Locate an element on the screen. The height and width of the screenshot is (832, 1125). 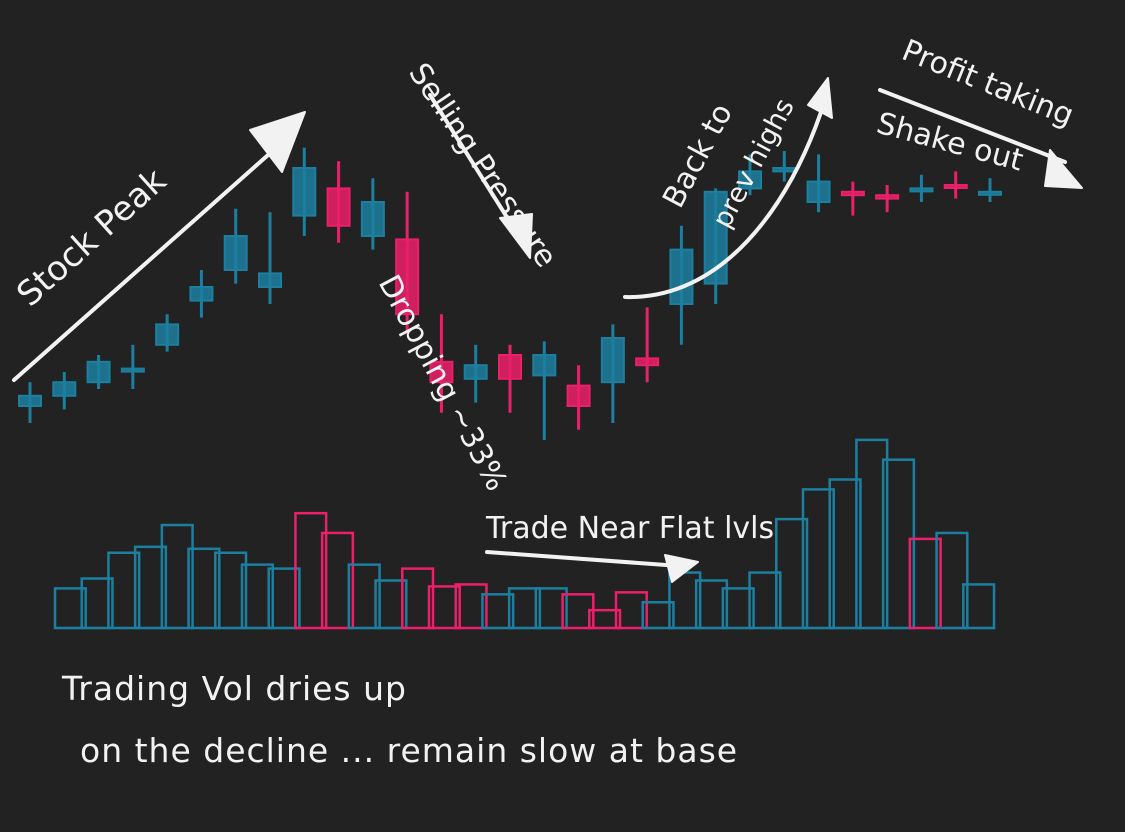
arrow-trade-flat is located at coordinates (592, 566).